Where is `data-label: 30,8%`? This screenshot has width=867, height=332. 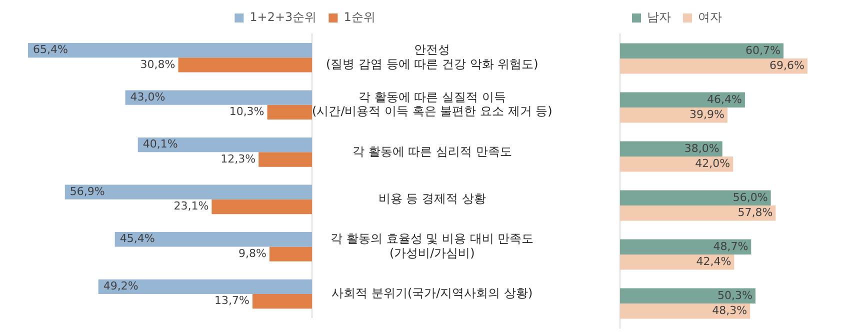 data-label: 30,8% is located at coordinates (158, 64).